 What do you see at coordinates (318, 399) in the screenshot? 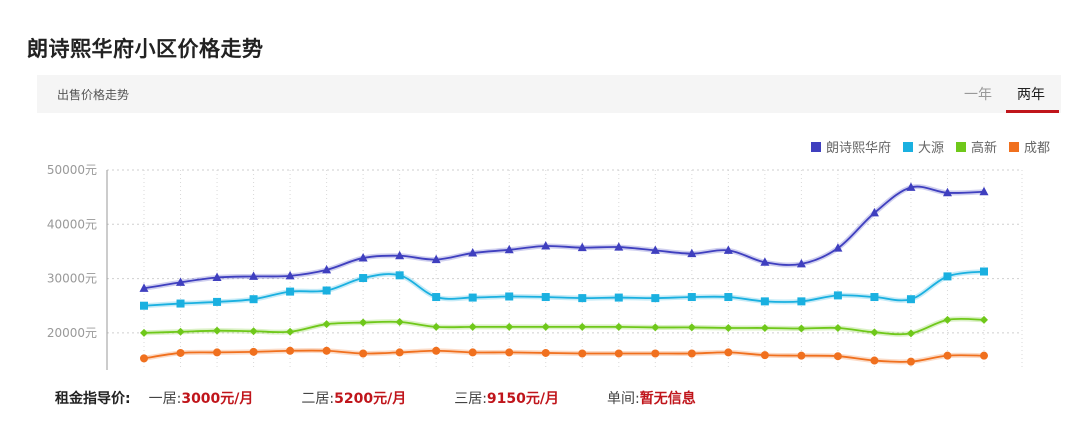
I see `rent-key: 二居:` at bounding box center [318, 399].